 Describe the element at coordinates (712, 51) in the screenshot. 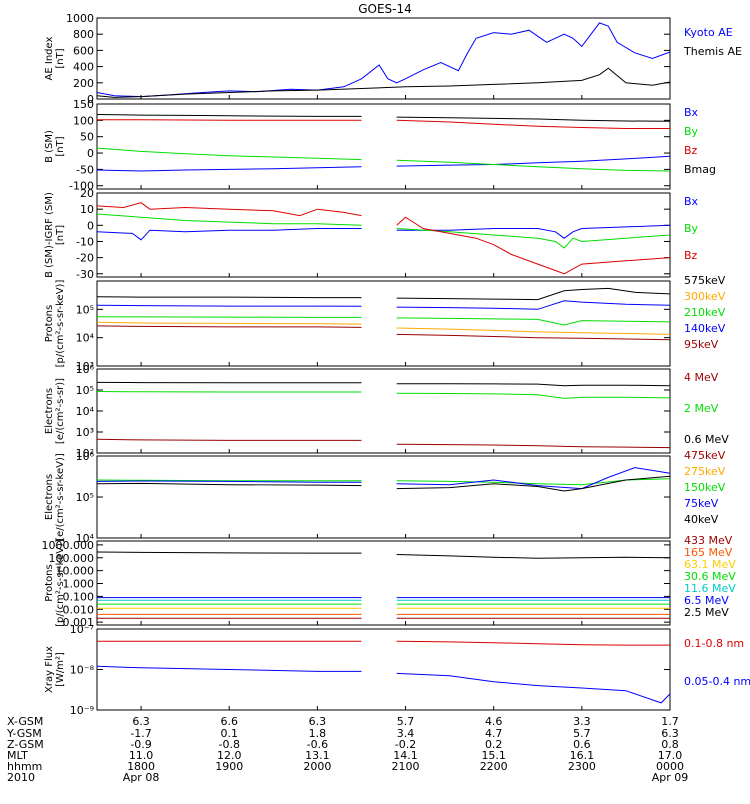

I see `legend-entry: Themis AE` at that location.